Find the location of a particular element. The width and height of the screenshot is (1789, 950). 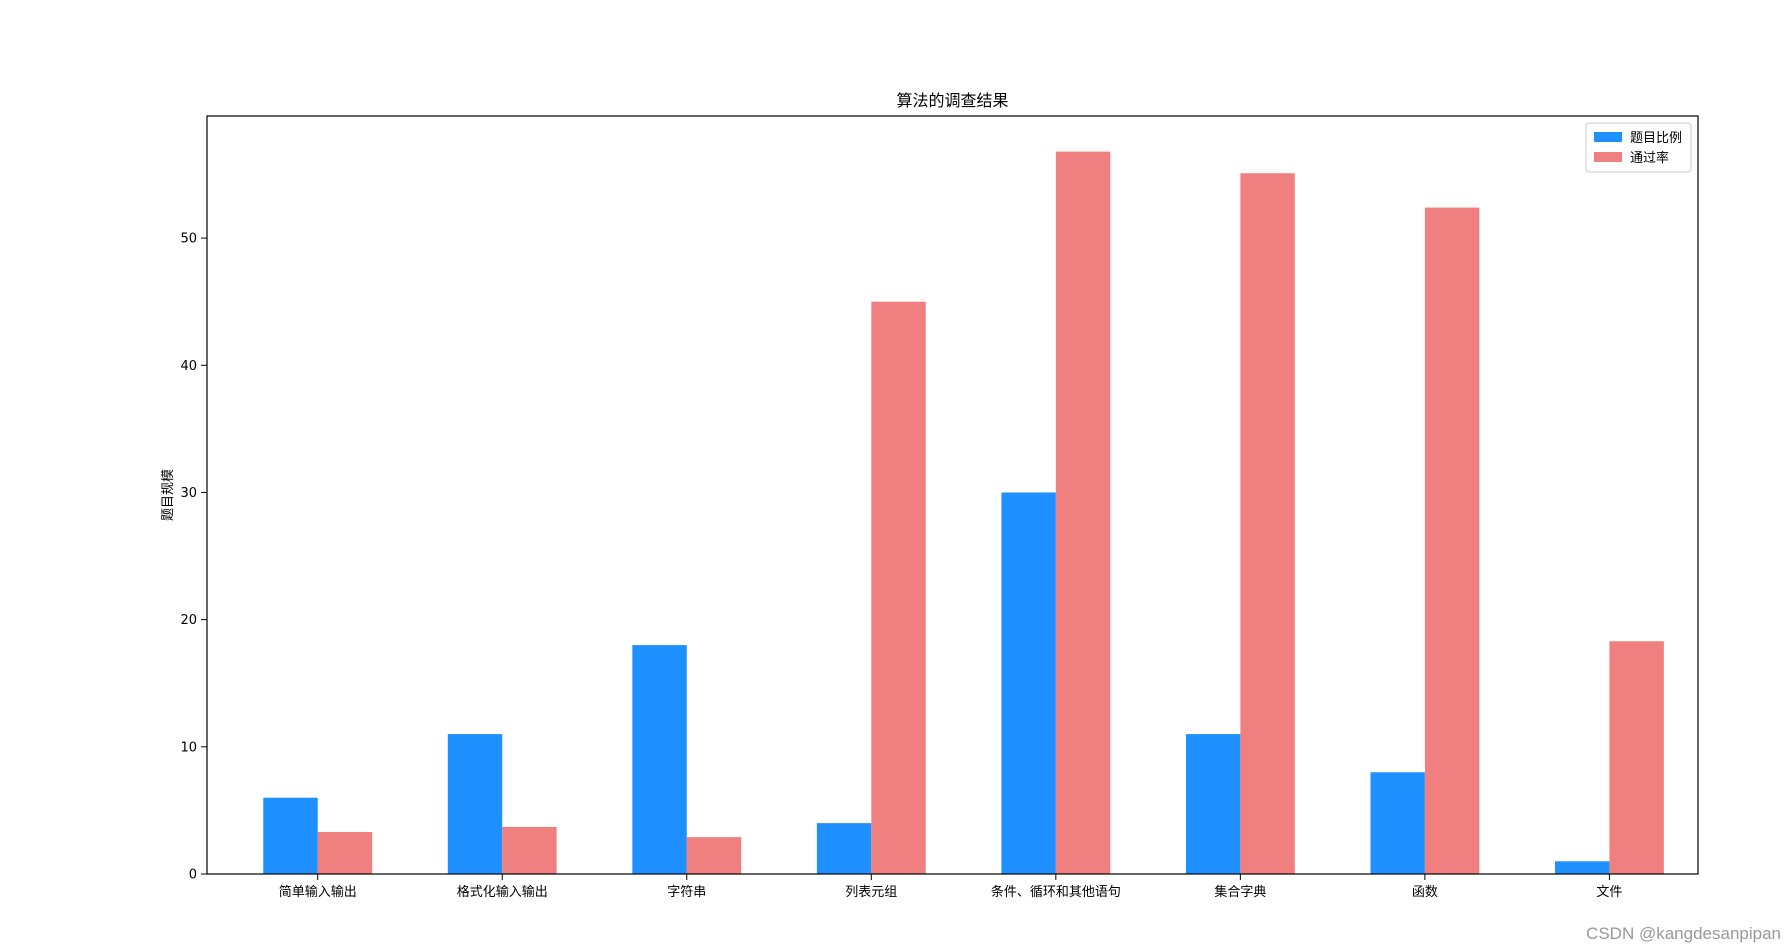

watermark-text: CSDN @kangdesanpipan is located at coordinates (1683, 933).